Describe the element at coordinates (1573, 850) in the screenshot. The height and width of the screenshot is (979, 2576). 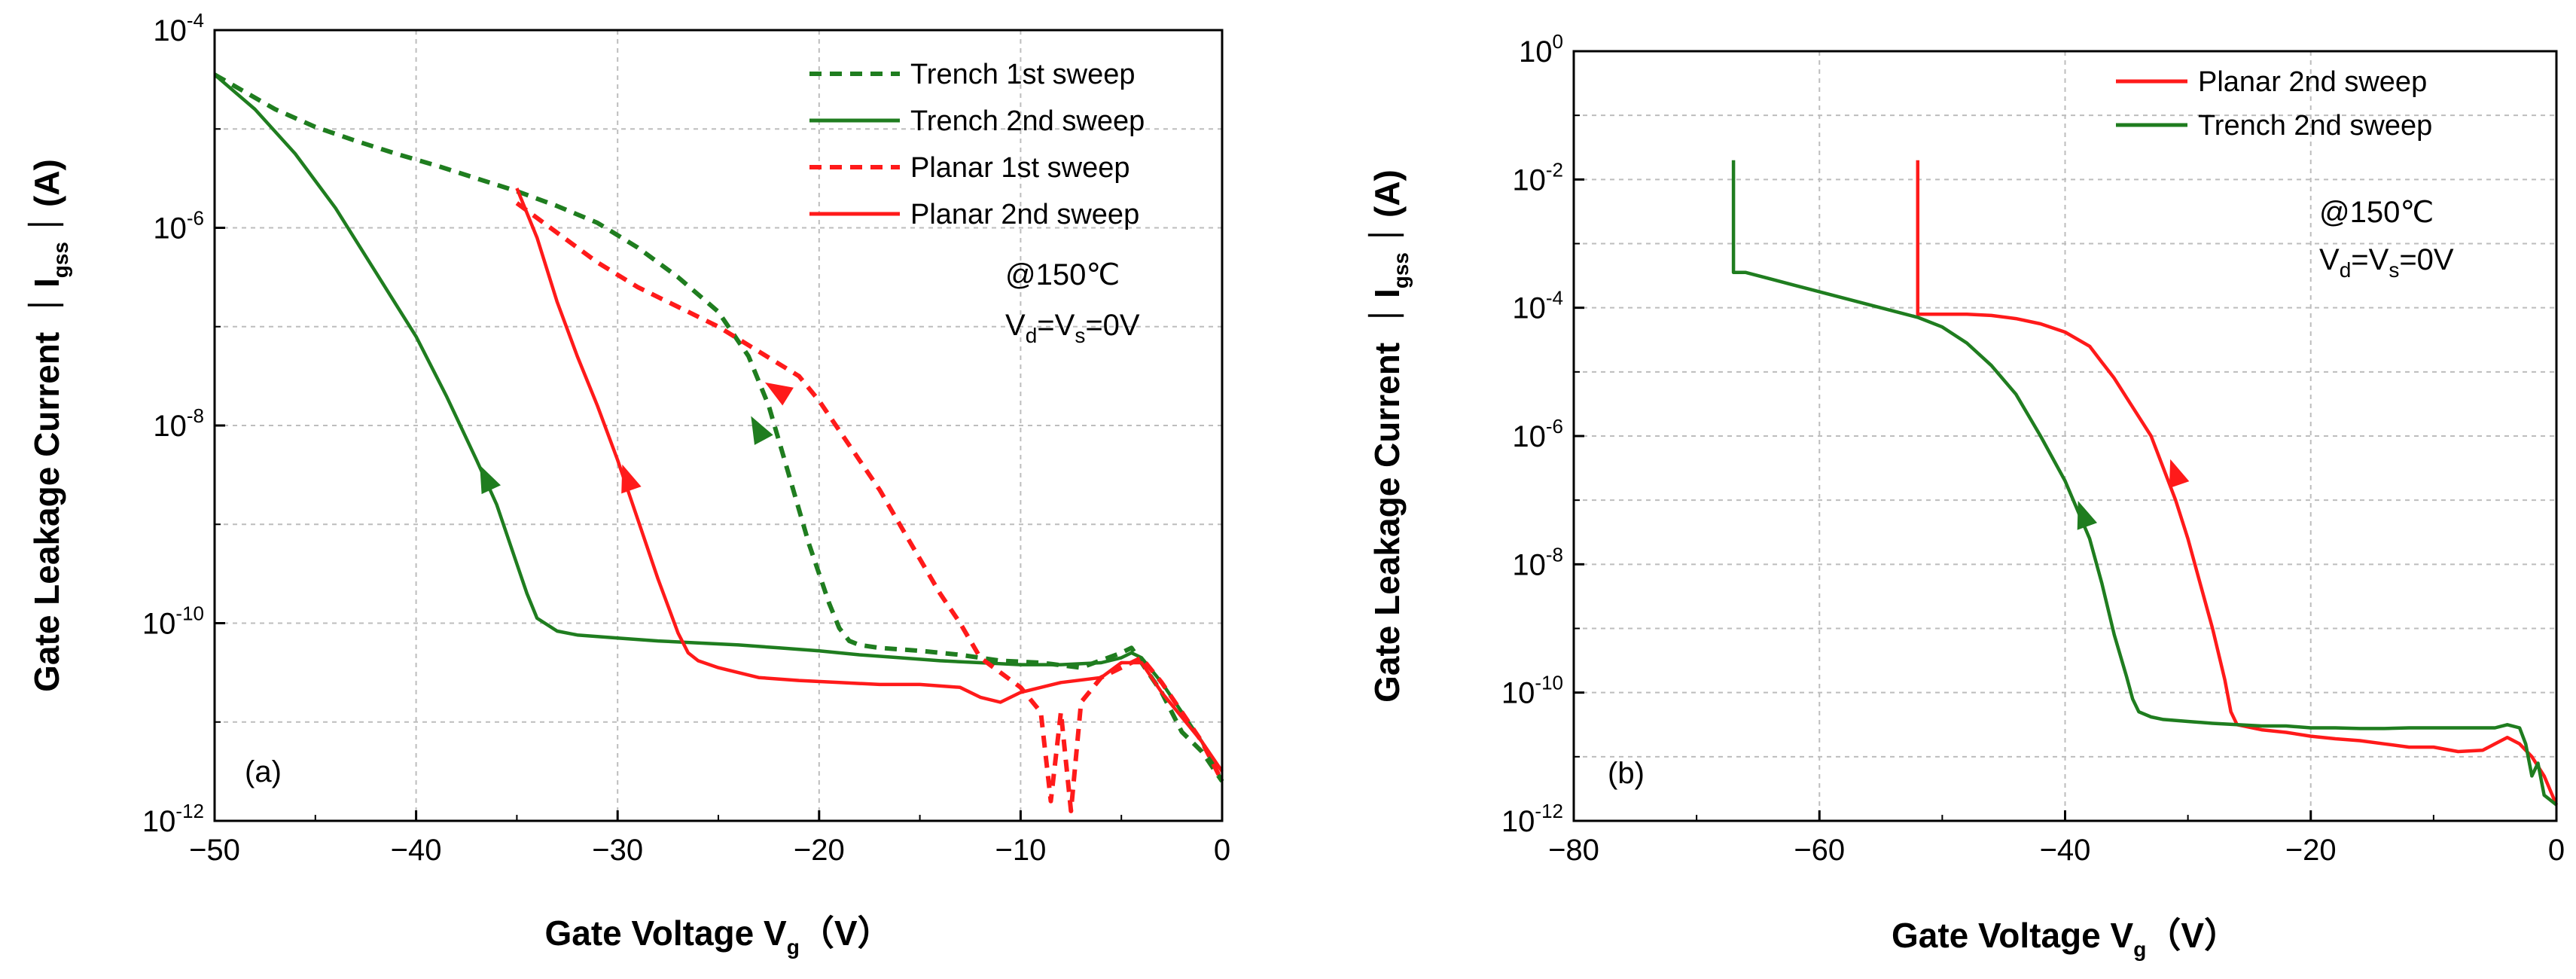
I see `x-tick-label: −80` at that location.